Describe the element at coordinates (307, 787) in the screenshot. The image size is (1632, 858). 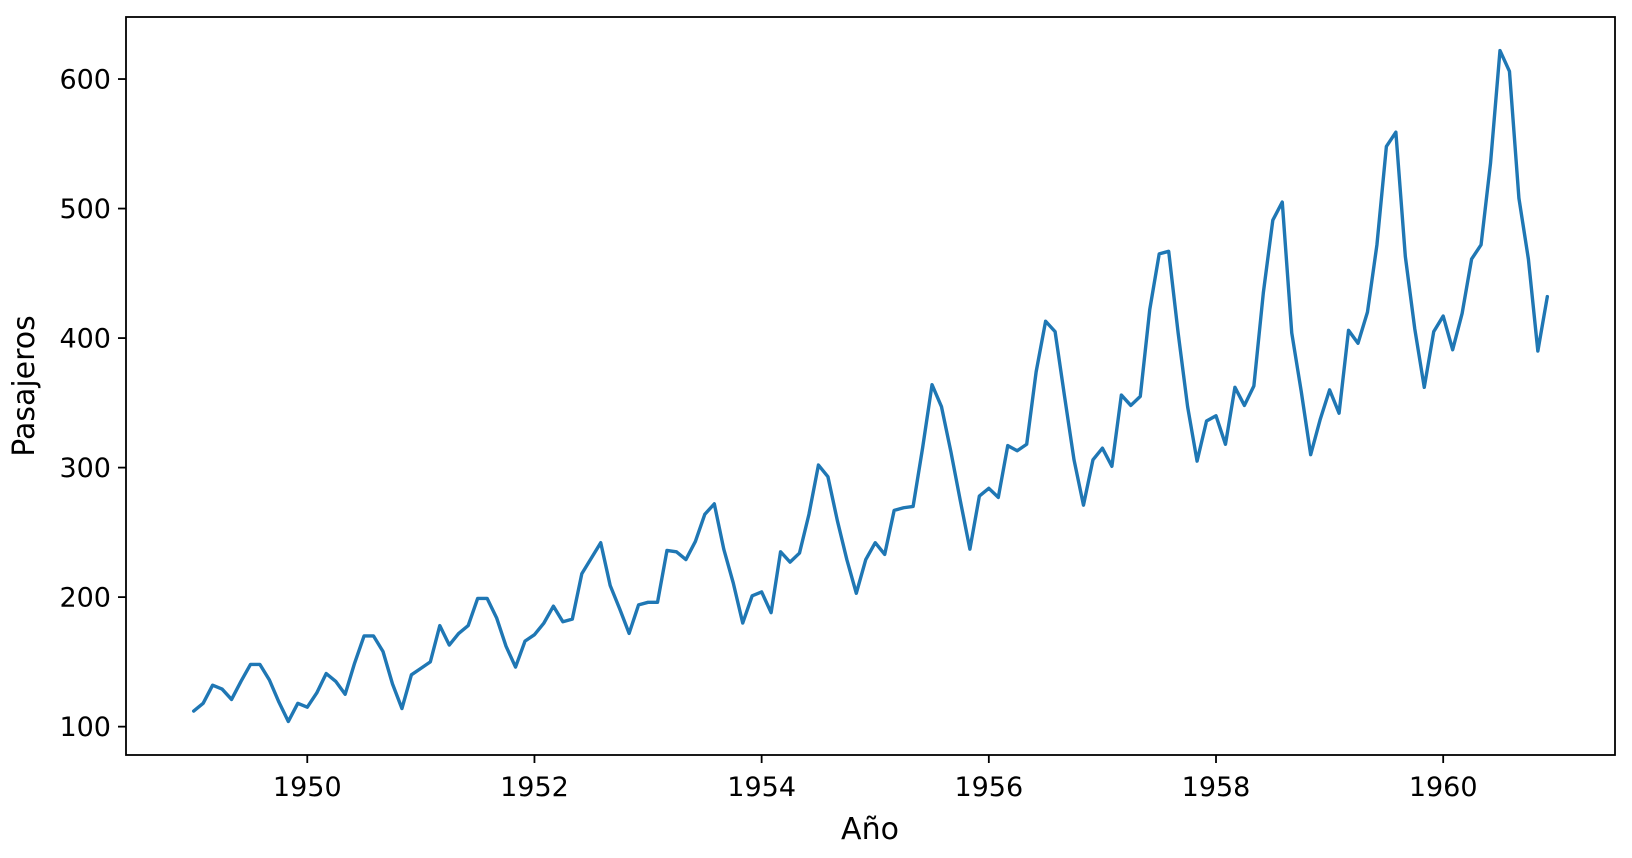
I see `x-tick-label: 1950` at that location.